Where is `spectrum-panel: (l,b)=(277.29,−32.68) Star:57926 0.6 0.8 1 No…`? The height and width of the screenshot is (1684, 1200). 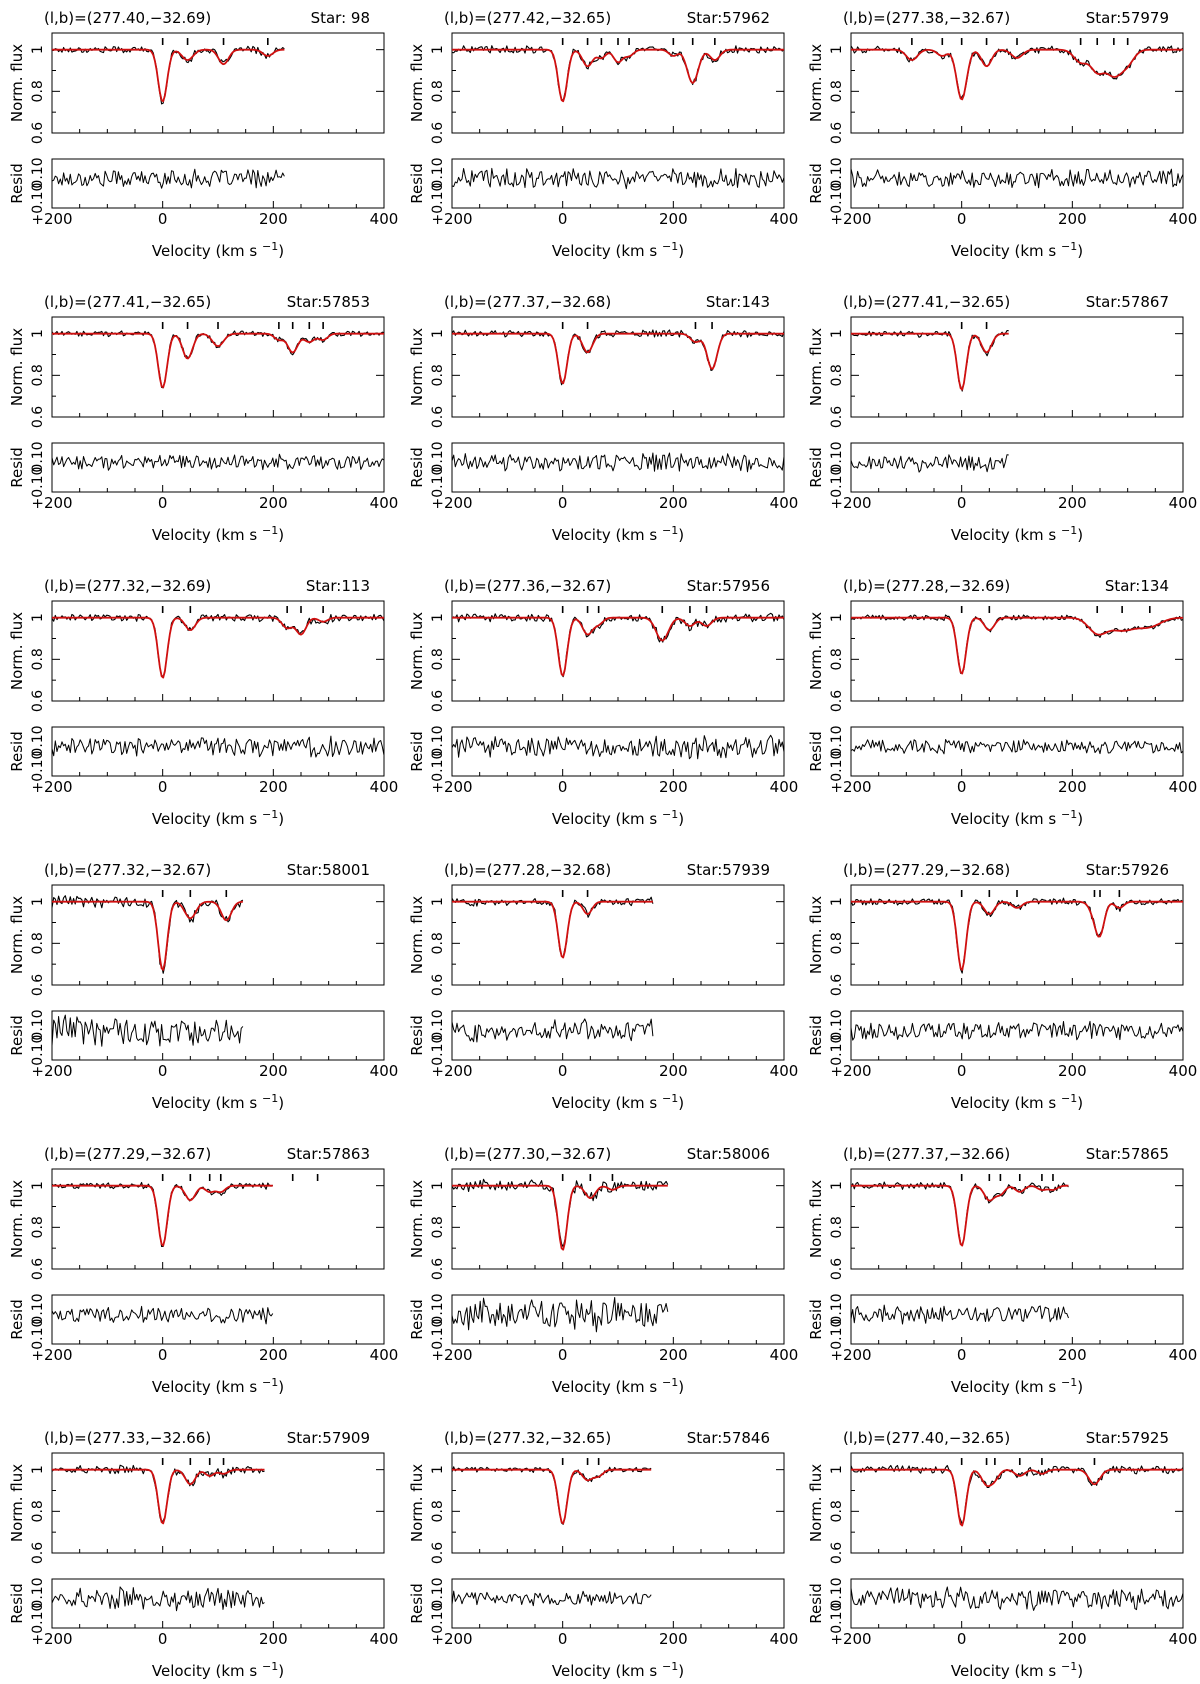
spectrum-panel: (l,b)=(277.29,−32.68) Star:57926 0.6 0.8 1 No… is located at coordinates (1002, 986).